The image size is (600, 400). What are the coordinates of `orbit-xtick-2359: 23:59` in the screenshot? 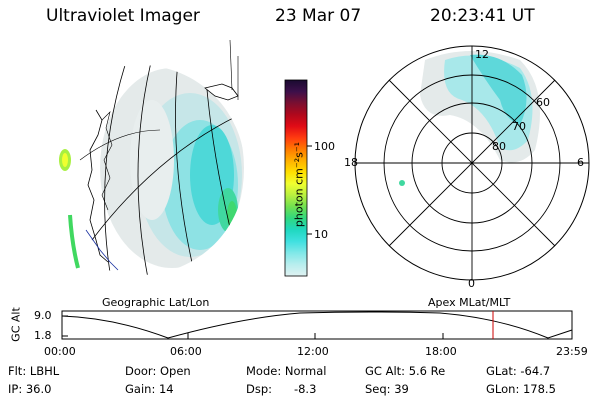 It's located at (572, 351).